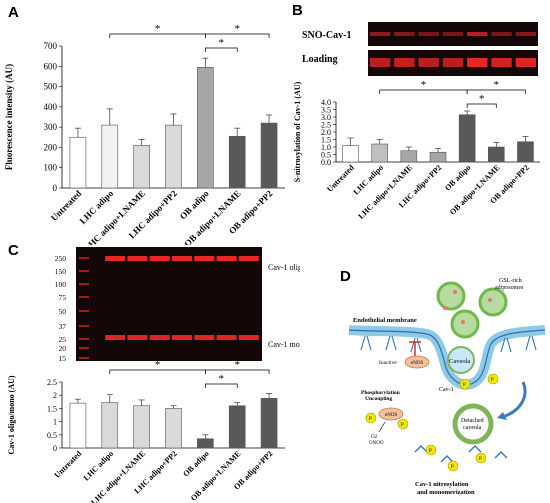 The image size is (550, 503). Describe the element at coordinates (446, 492) in the screenshot. I see `caption-2: and monomerization` at that location.